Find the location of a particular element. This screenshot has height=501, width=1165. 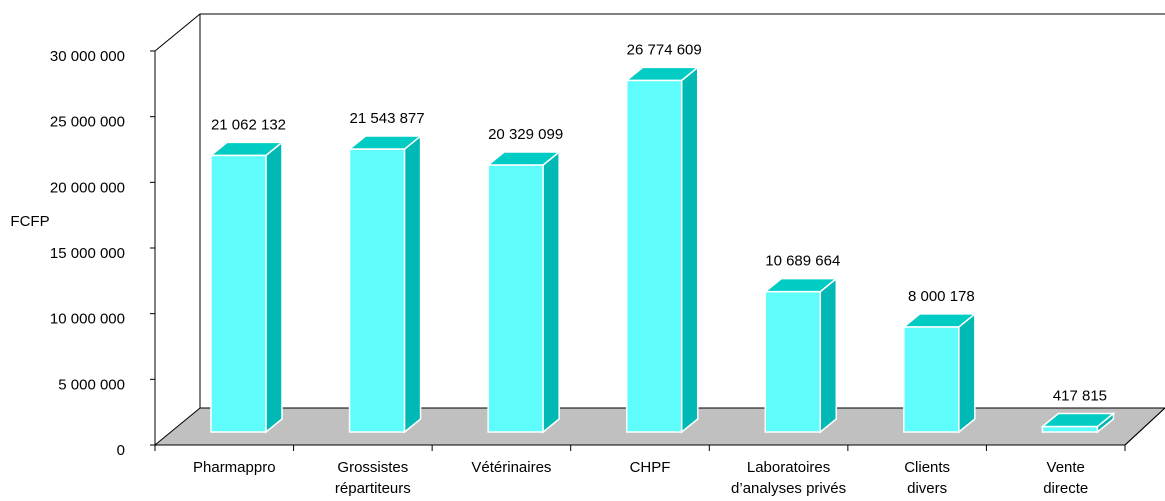

x-tick-label-line: Laboratoires is located at coordinates (788, 467).